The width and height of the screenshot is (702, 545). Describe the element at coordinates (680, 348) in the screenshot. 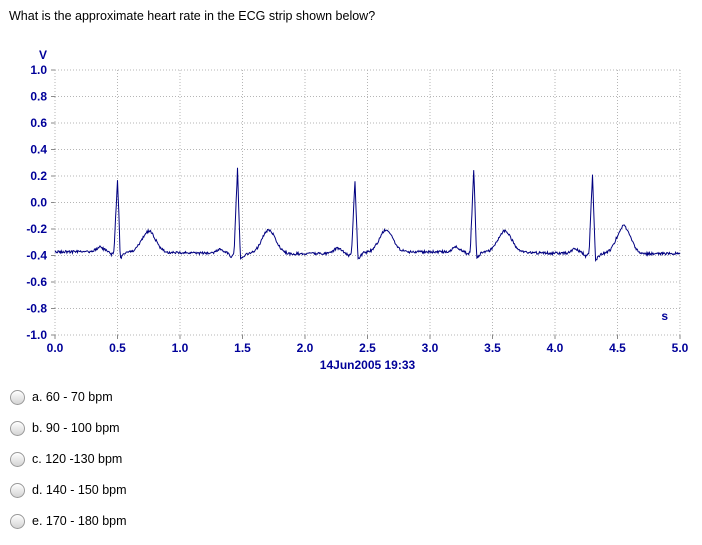

I see `x-tick-label: 5.0` at that location.